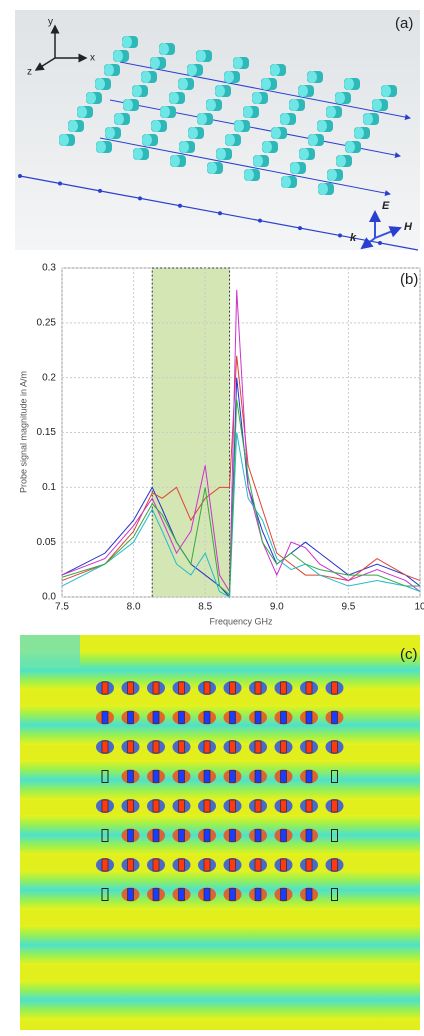  What do you see at coordinates (45, 64) in the screenshot?
I see `axis-z` at bounding box center [45, 64].